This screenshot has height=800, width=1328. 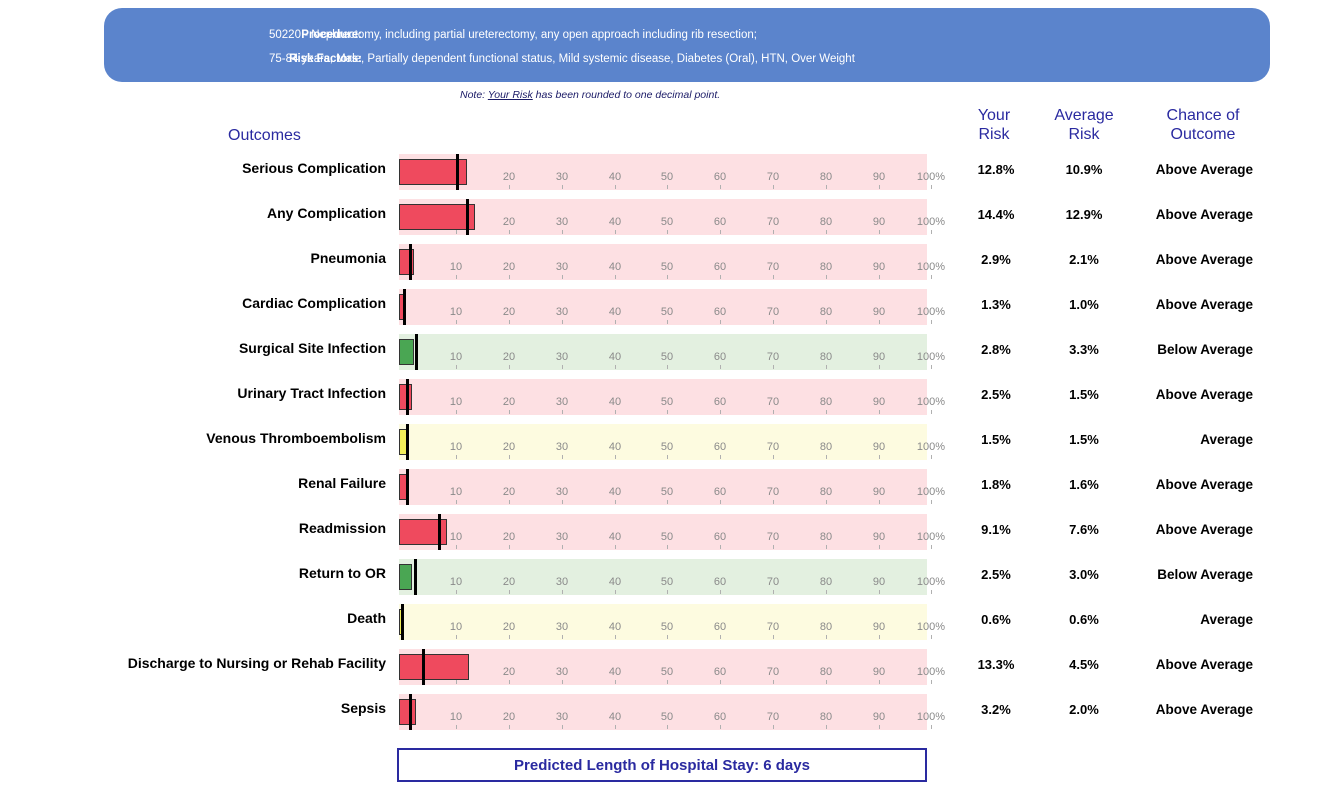 What do you see at coordinates (312, 348) in the screenshot?
I see `outcome-label: Surgical Site Infection` at bounding box center [312, 348].